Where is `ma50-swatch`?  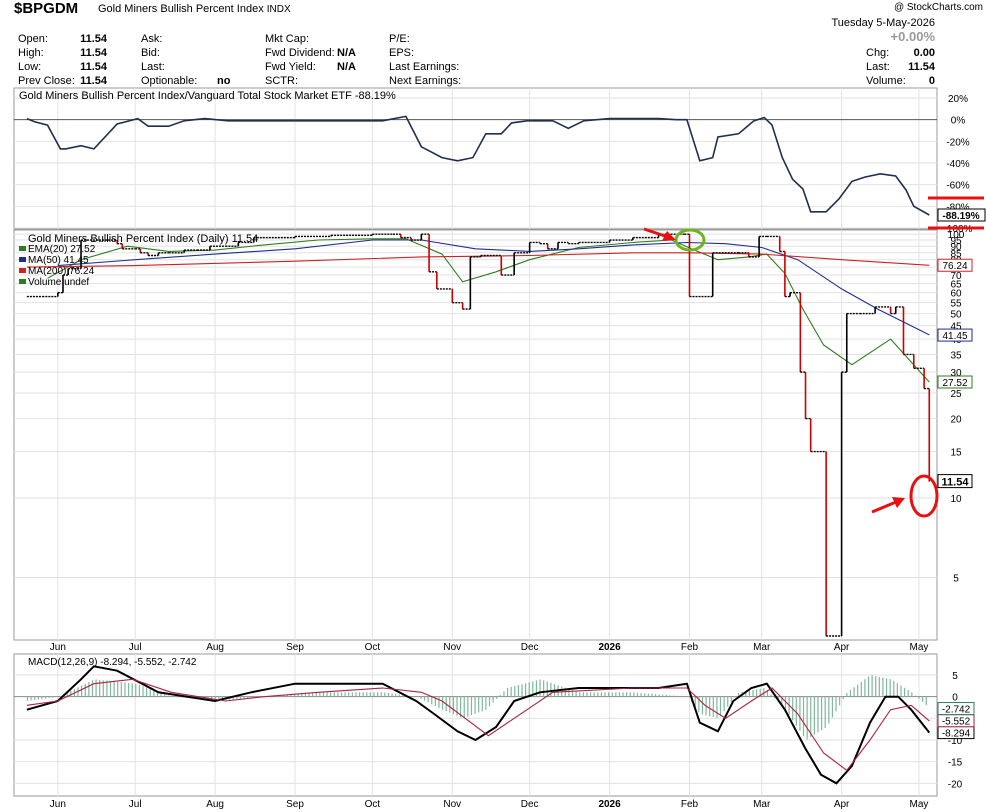
ma50-swatch is located at coordinates (22, 259).